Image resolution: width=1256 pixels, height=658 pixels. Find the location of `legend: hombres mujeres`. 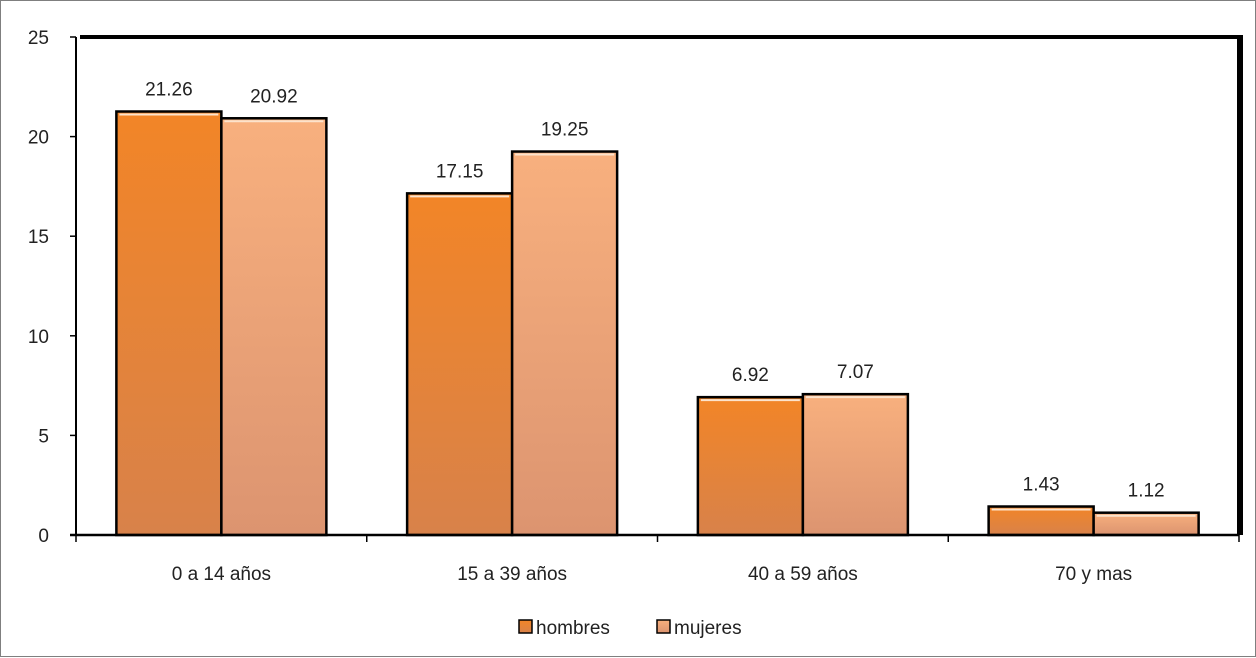

legend: hombres mujeres is located at coordinates (630, 628).